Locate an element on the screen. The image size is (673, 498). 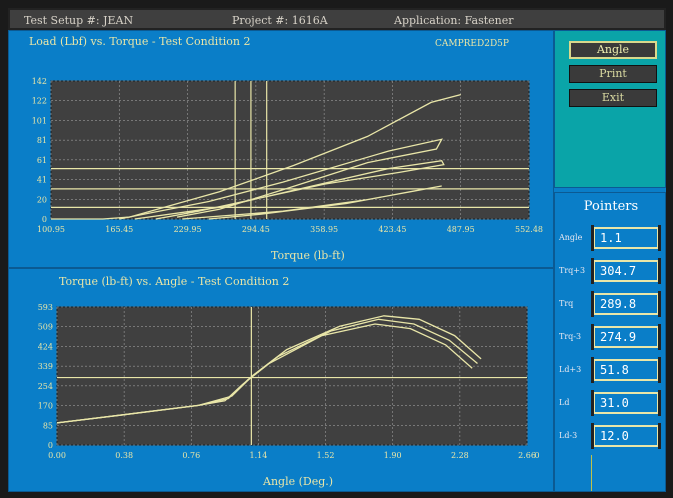
pointer-label: Ld-3 is located at coordinates (568, 435).